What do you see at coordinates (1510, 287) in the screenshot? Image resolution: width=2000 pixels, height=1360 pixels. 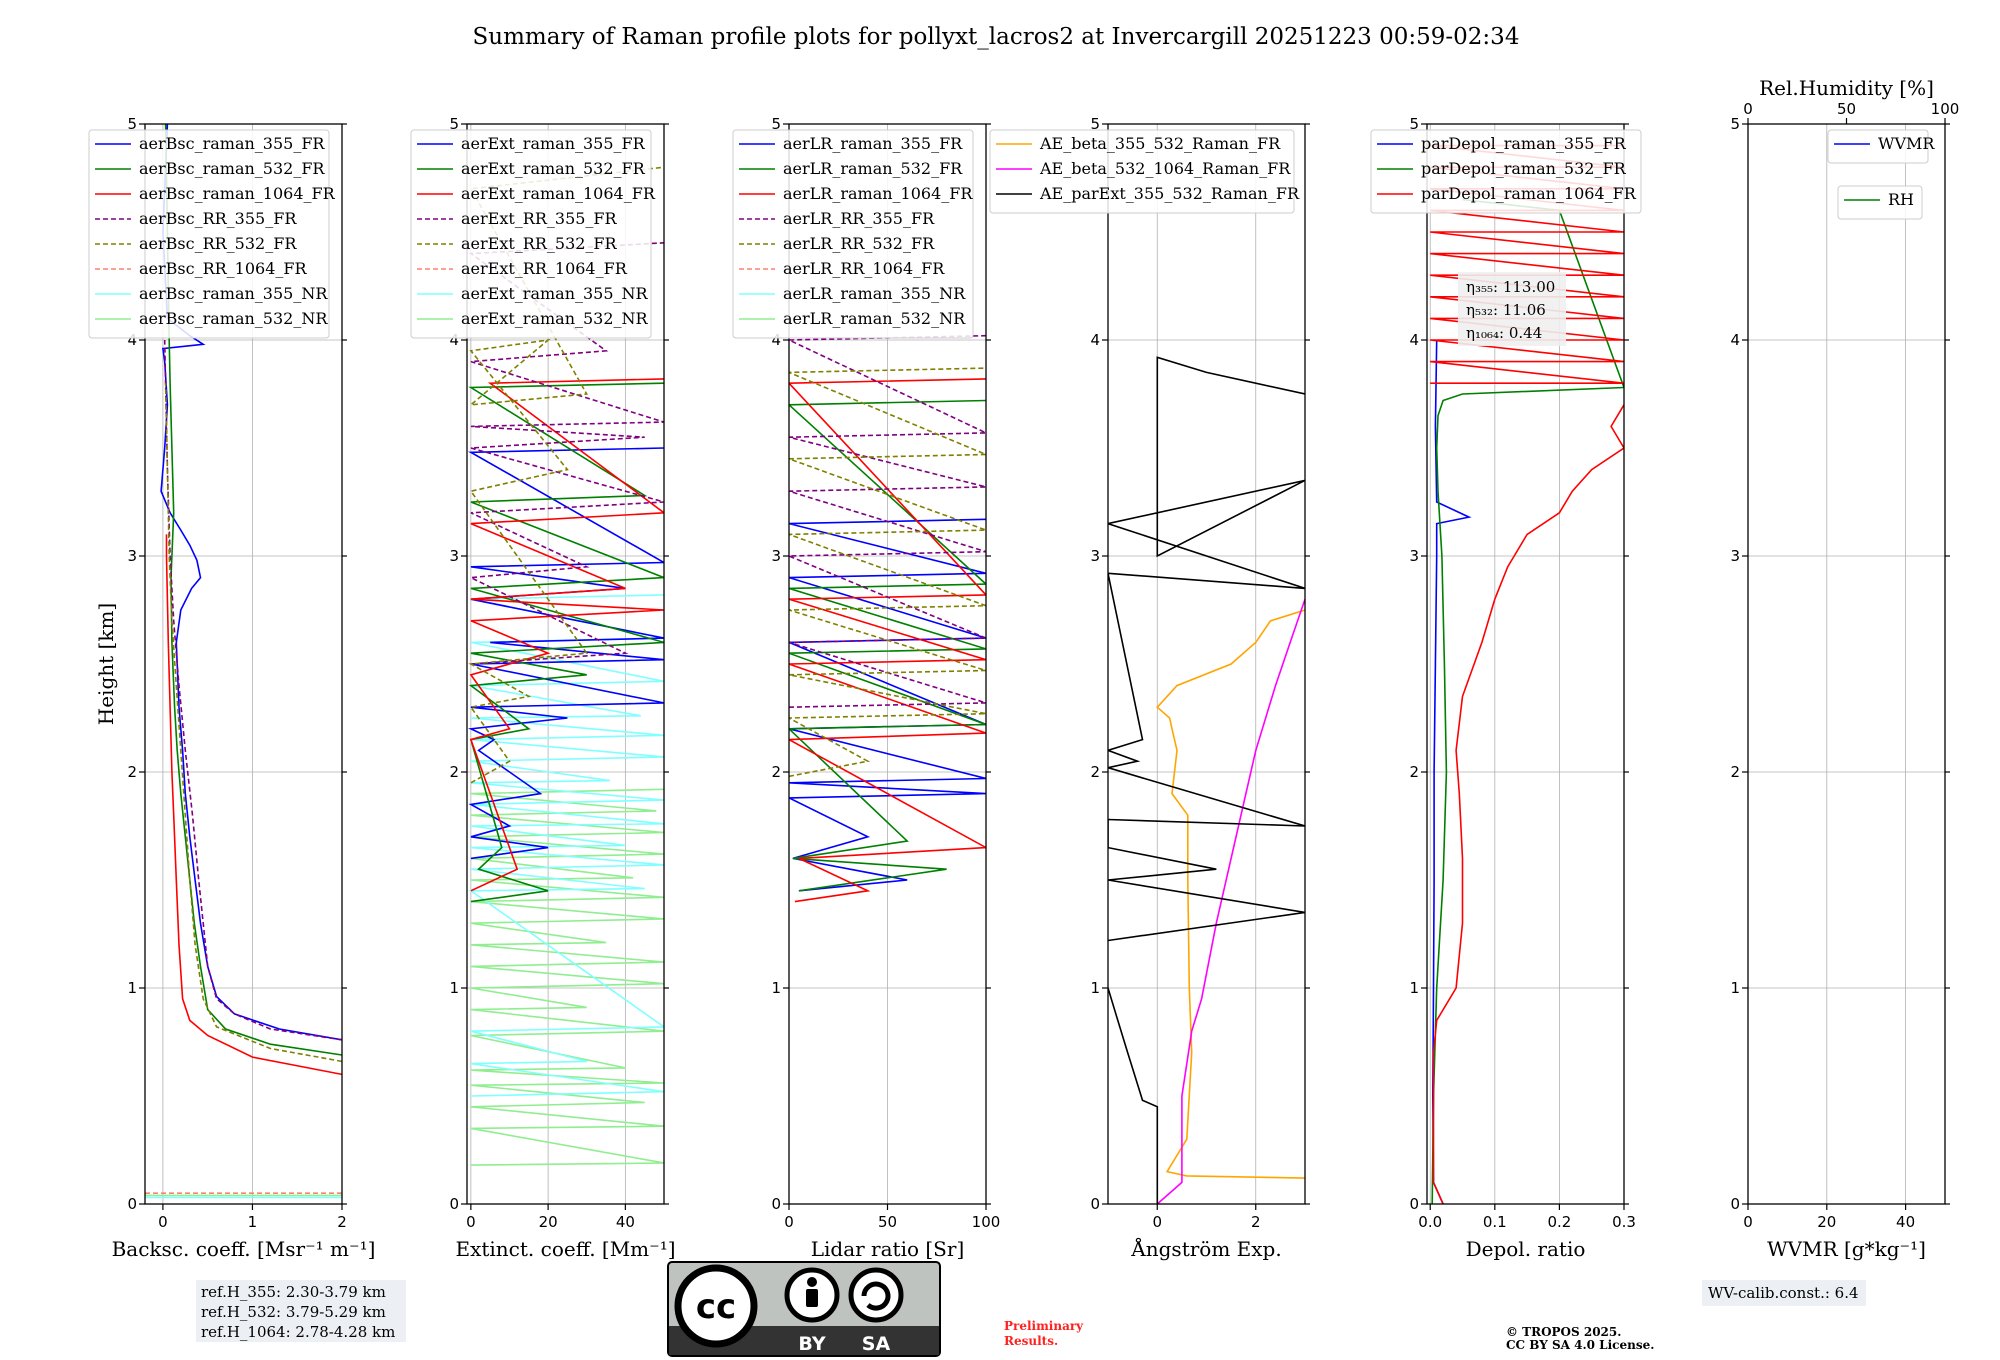 I see `eta-355: η₃₅₅: 113.00` at bounding box center [1510, 287].